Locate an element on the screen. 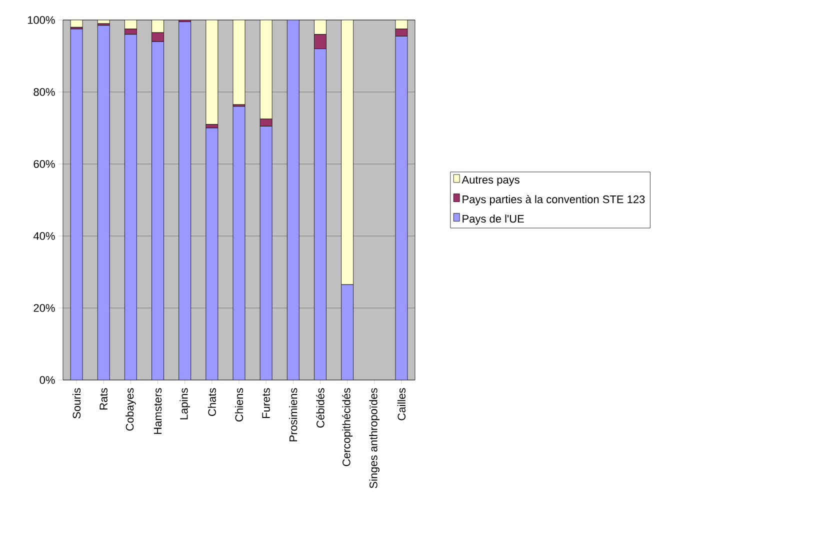  legend-label: Pays parties à la convention STE 123 is located at coordinates (553, 200).